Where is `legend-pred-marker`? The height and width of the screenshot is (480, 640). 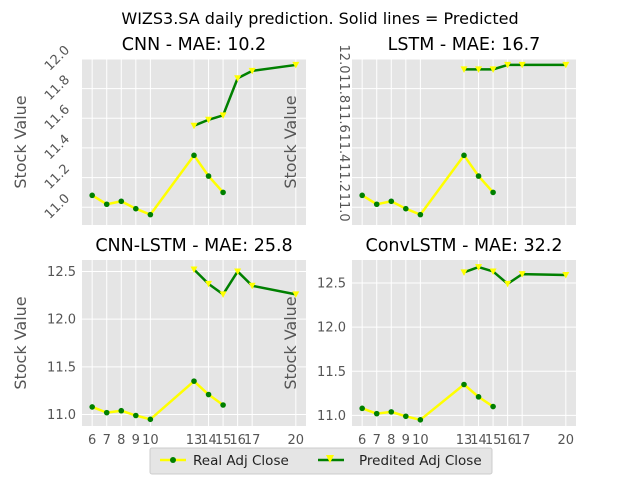 legend-pred-marker is located at coordinates (330, 459).